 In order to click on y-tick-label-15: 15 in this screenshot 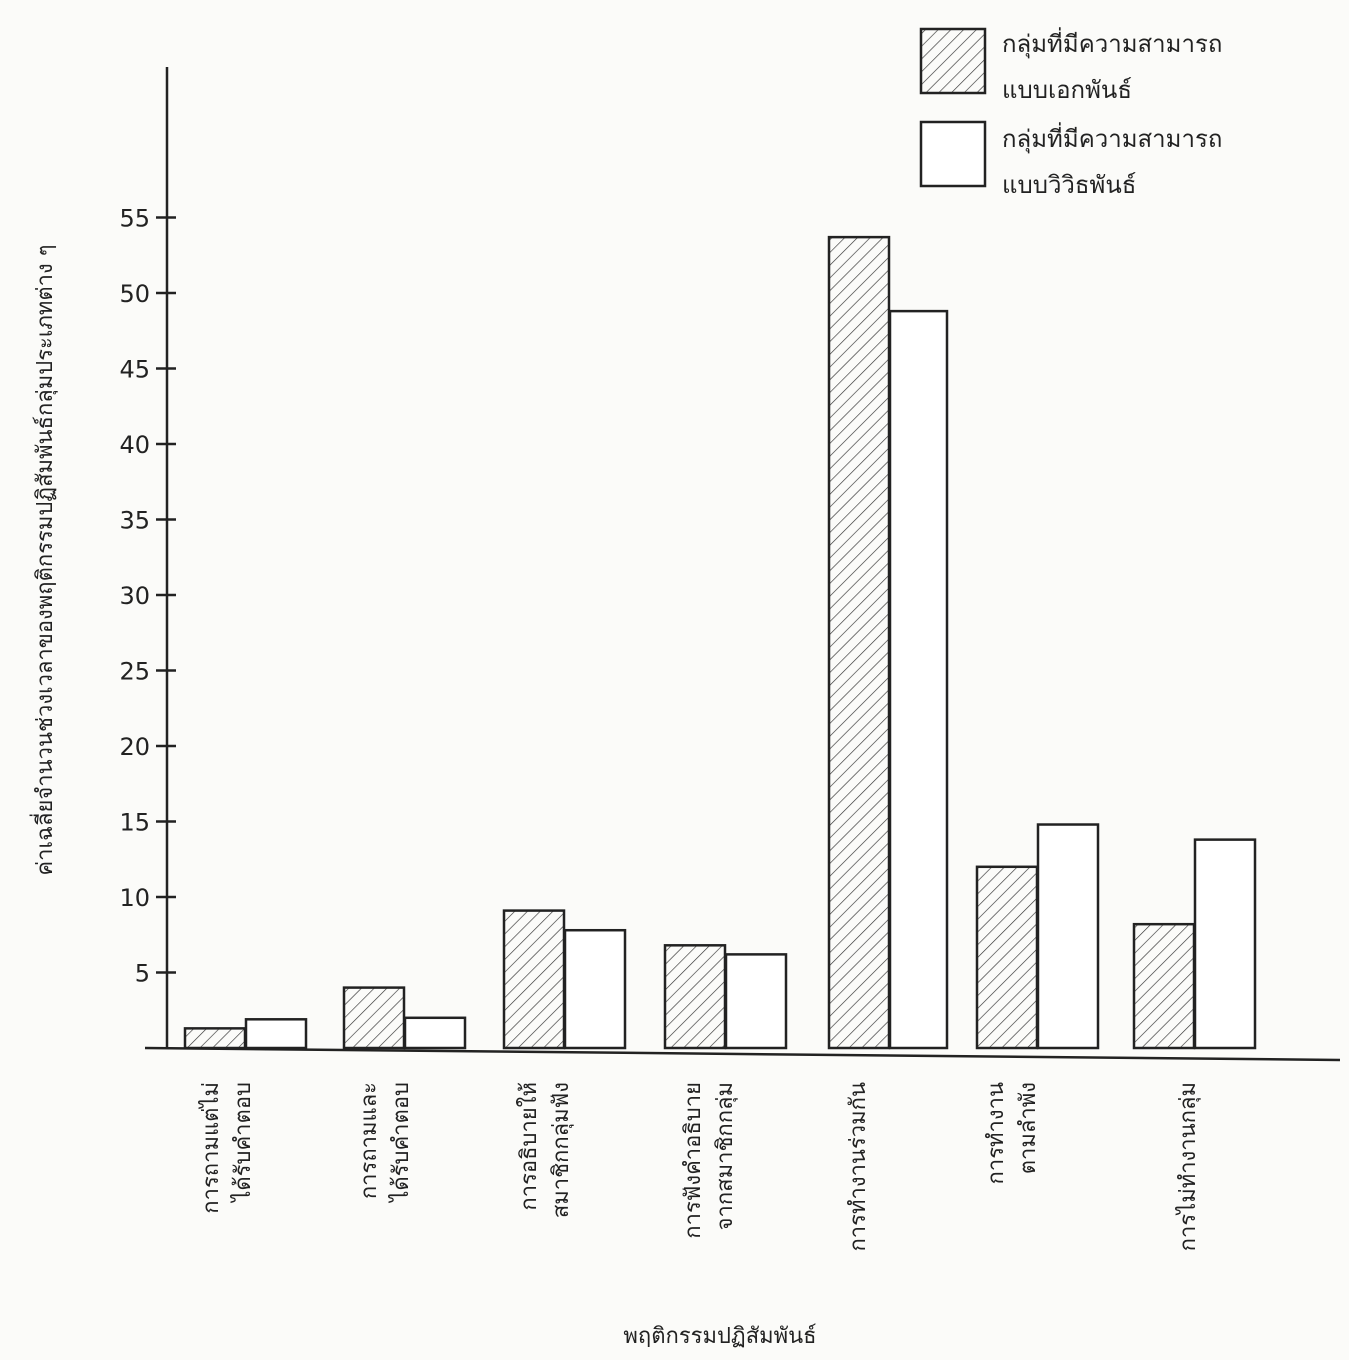, I will do `click(134, 823)`.